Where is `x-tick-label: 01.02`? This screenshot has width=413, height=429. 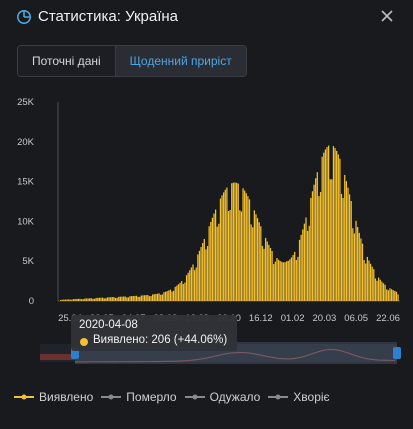
x-tick-label: 01.02 is located at coordinates (293, 318).